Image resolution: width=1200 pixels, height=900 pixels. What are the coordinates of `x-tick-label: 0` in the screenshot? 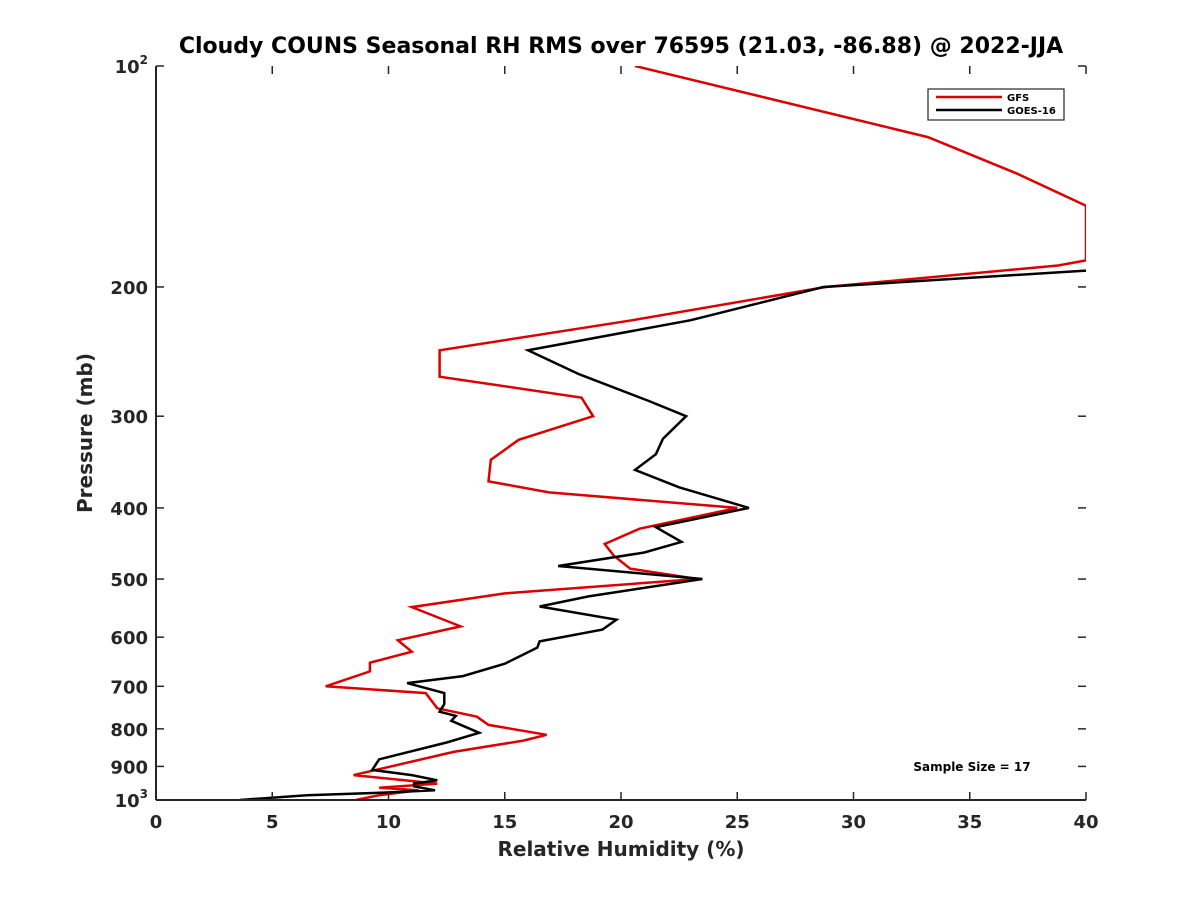 It's located at (156, 822).